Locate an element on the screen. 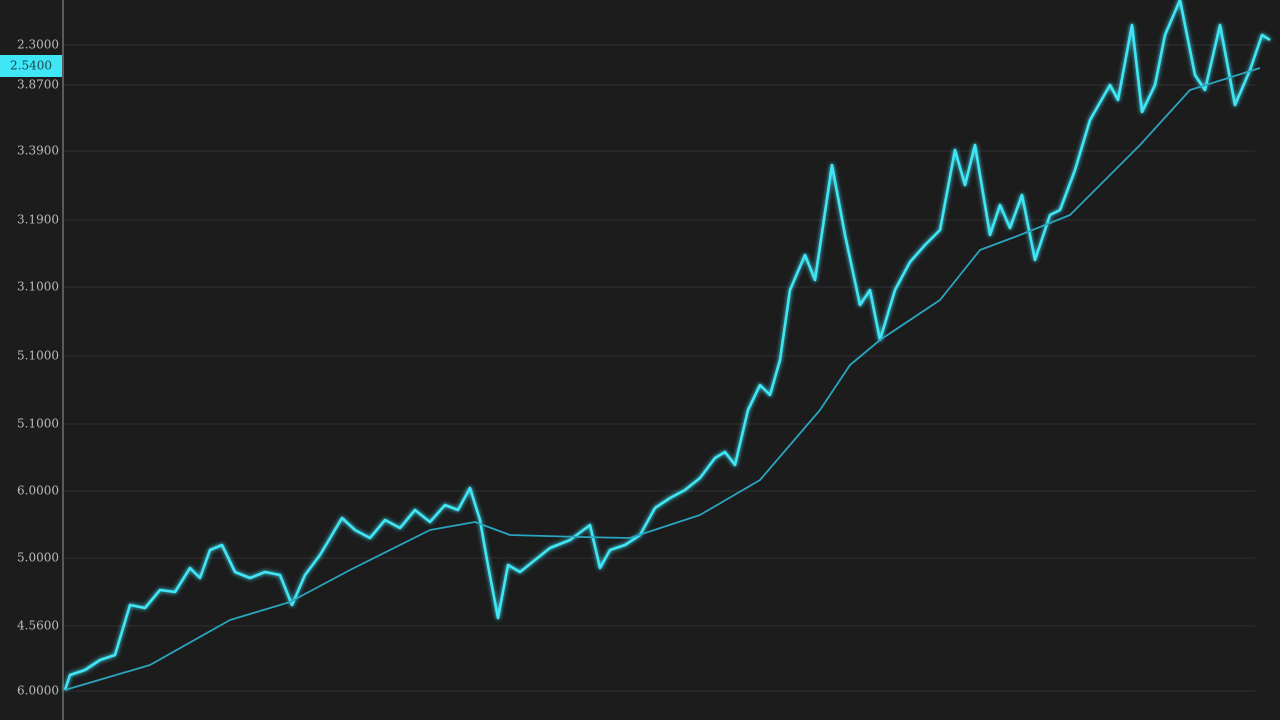 This screenshot has height=720, width=1280. price-marker-label: 2.5400 is located at coordinates (31, 66).